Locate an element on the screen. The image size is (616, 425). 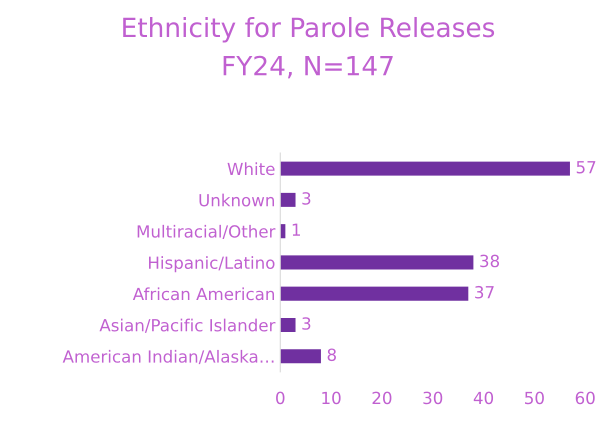
y-tick-label: African American is located at coordinates (203, 293).